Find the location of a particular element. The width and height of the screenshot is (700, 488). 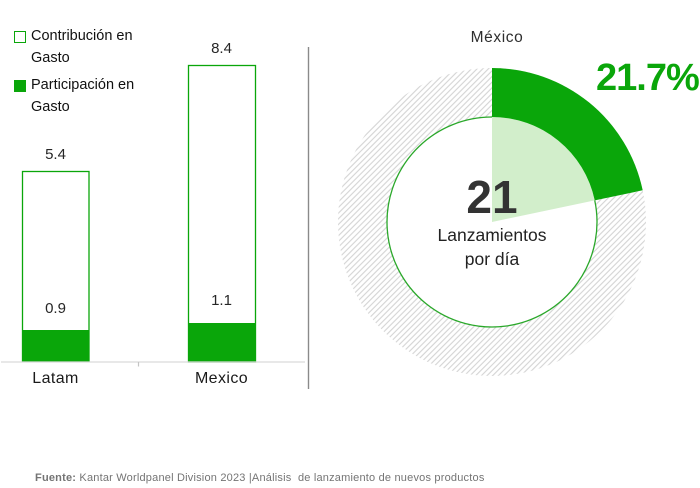

legend-label: Contribución en Gasto is located at coordinates (82, 47).